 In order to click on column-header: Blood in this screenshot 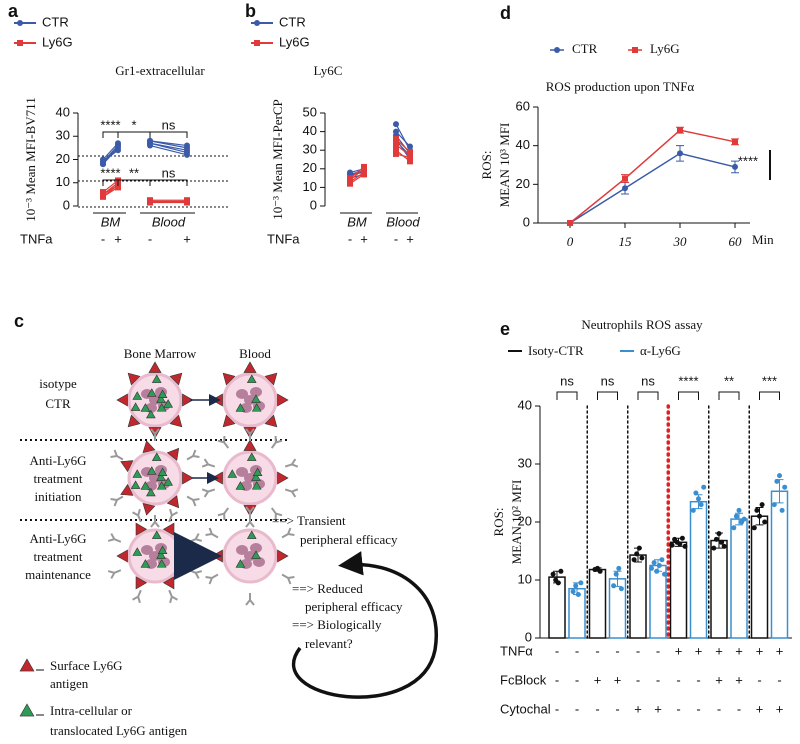, I will do `click(255, 353)`.